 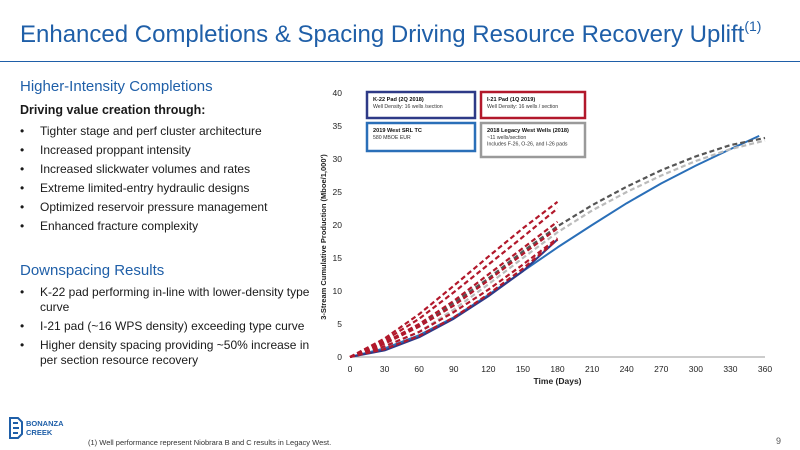 What do you see at coordinates (523, 369) in the screenshot?
I see `x-tick-label: 150` at bounding box center [523, 369].